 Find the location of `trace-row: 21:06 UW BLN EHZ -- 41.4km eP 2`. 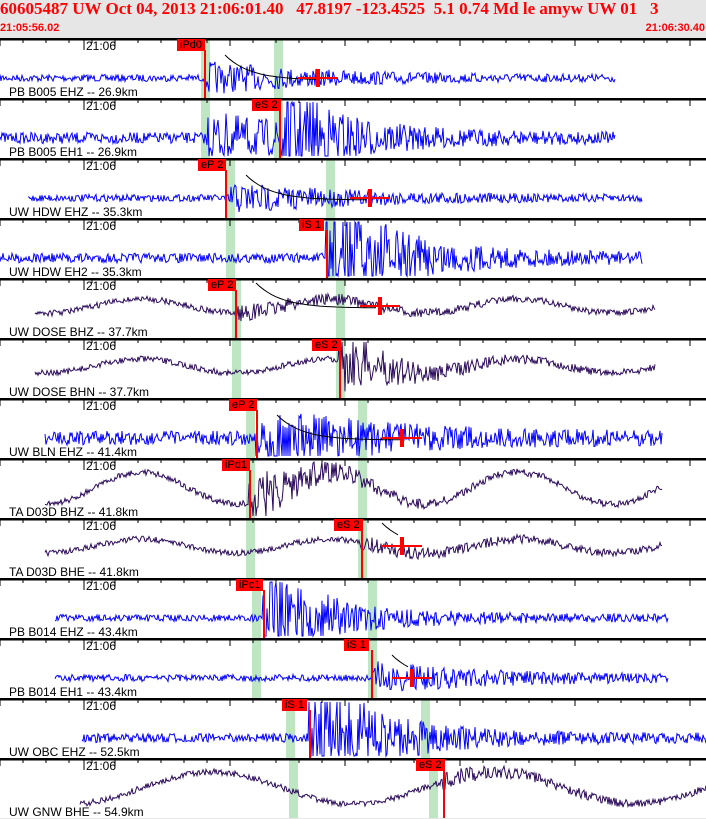

trace-row: 21:06 UW BLN EHZ -- 41.4km eP 2 is located at coordinates (353, 428).